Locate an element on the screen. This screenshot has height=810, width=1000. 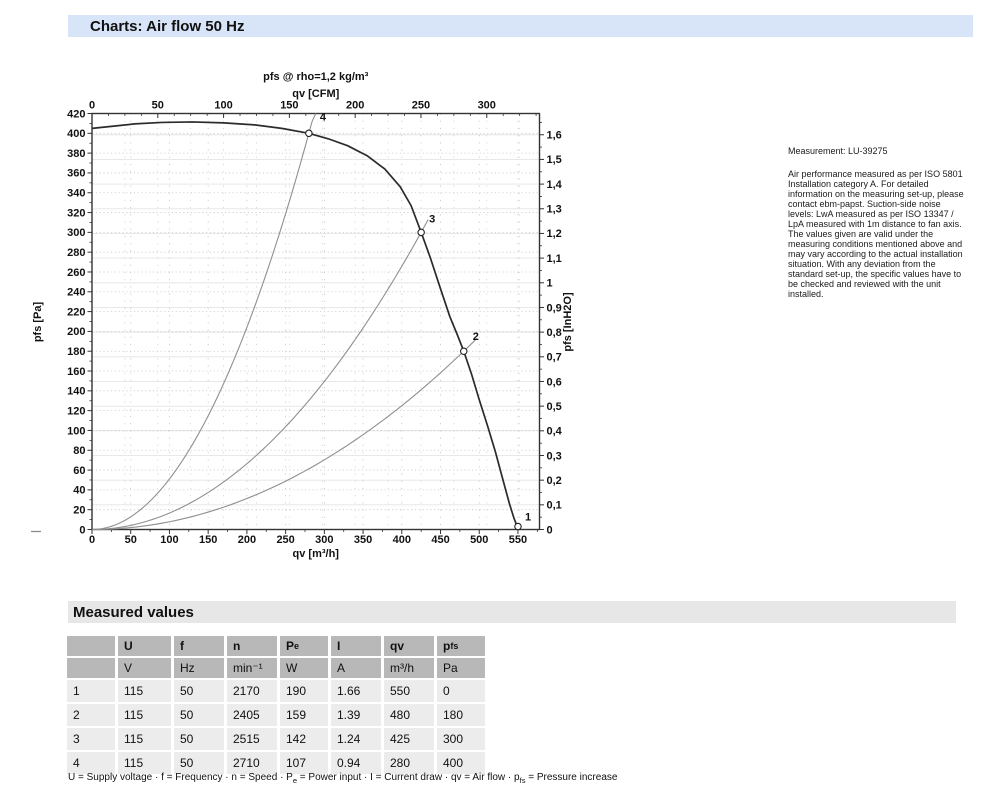
row-number: 3 is located at coordinates (91, 739).